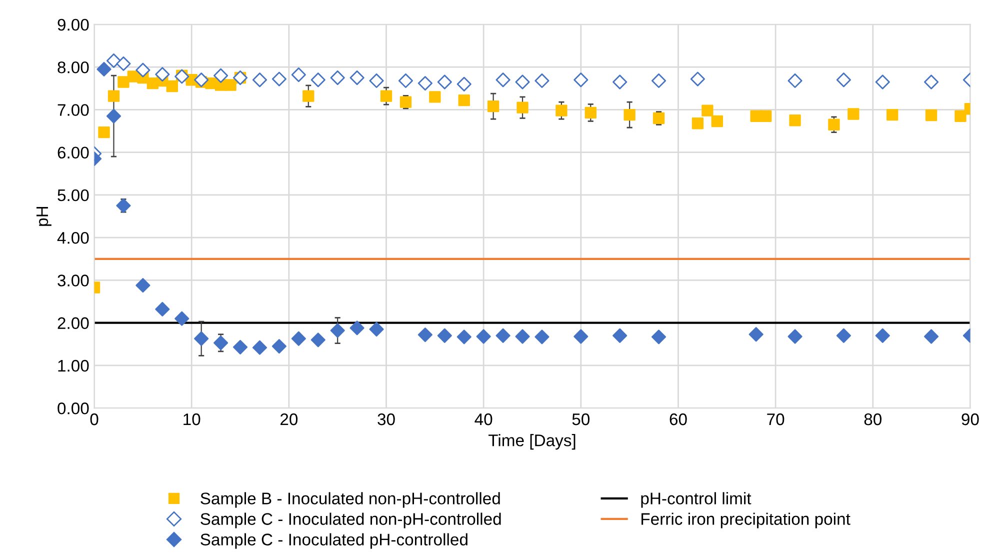 This screenshot has width=982, height=556. What do you see at coordinates (746, 520) in the screenshot?
I see `legend-label: Ferric iron precipitation point` at bounding box center [746, 520].